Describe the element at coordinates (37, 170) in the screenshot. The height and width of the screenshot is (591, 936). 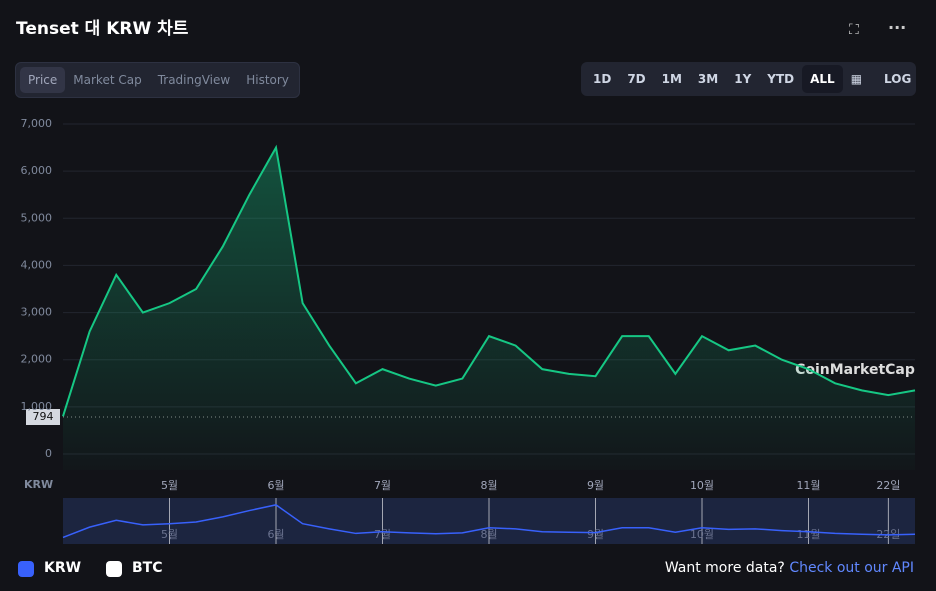
I see `y-tick-label: 6,000` at that location.